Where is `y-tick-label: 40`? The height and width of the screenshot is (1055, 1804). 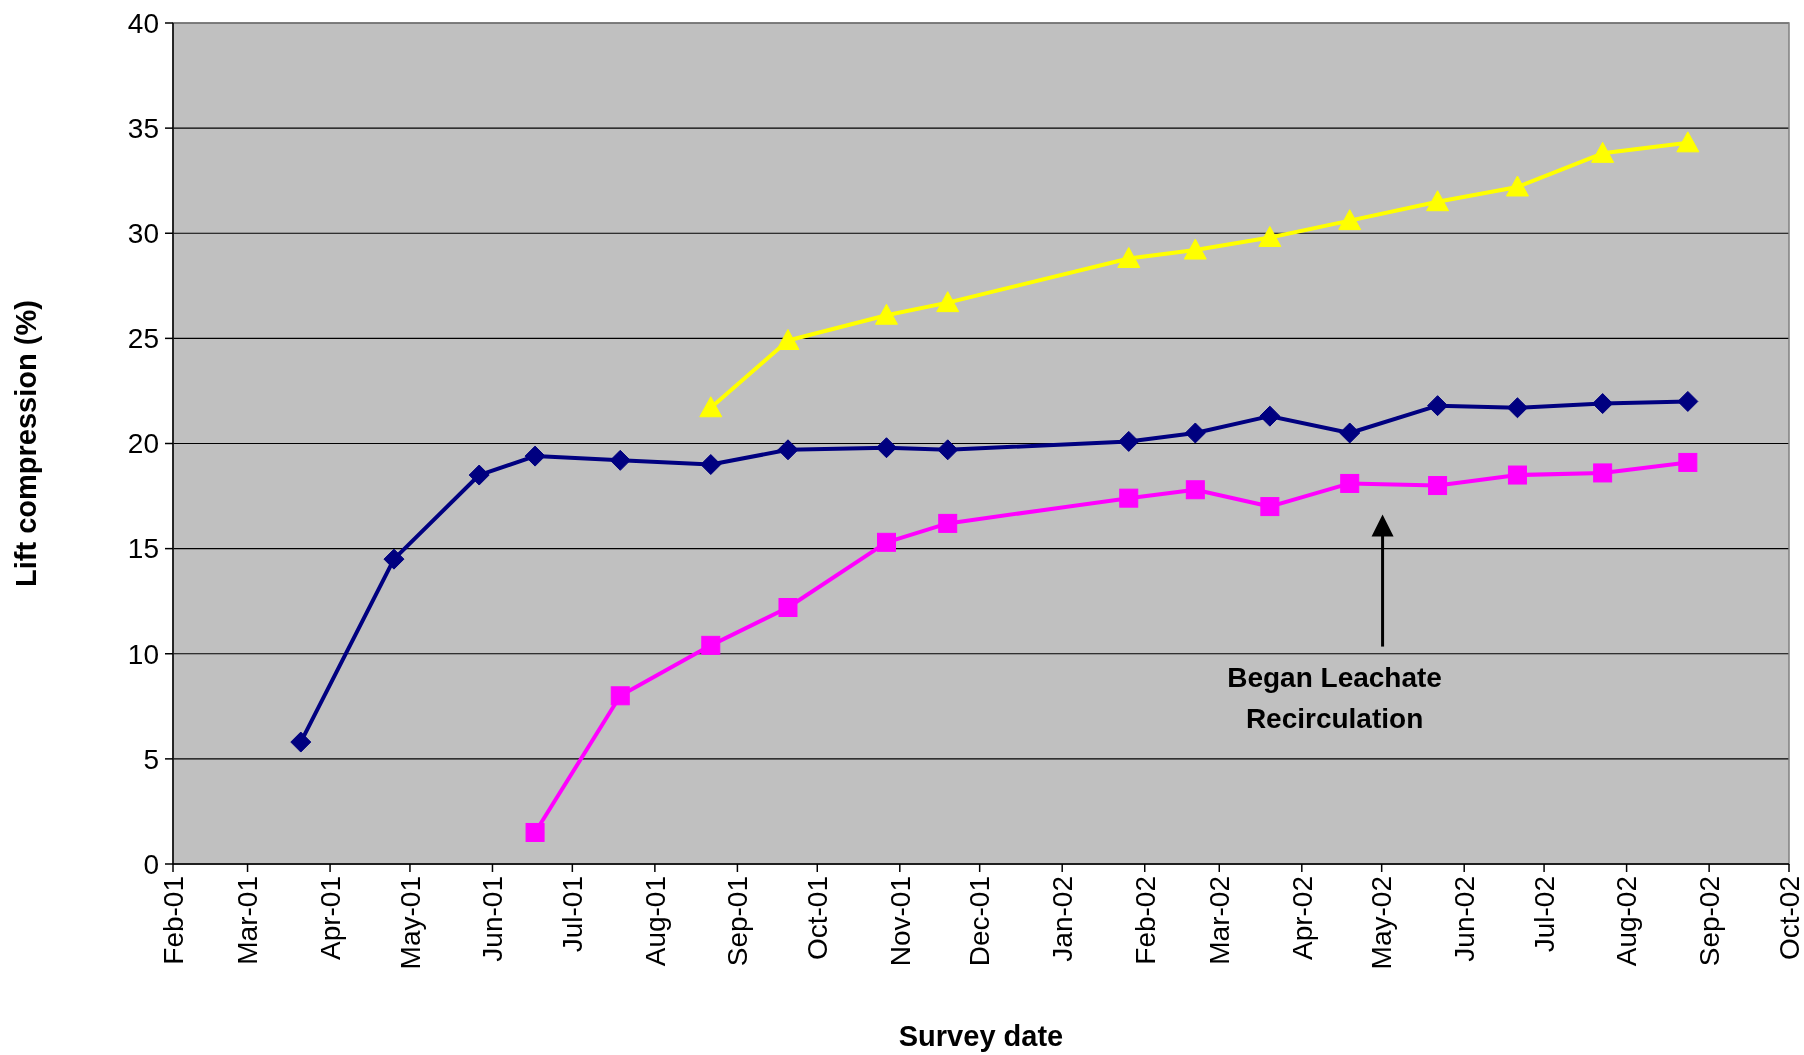 y-tick-label: 40 is located at coordinates (143, 23).